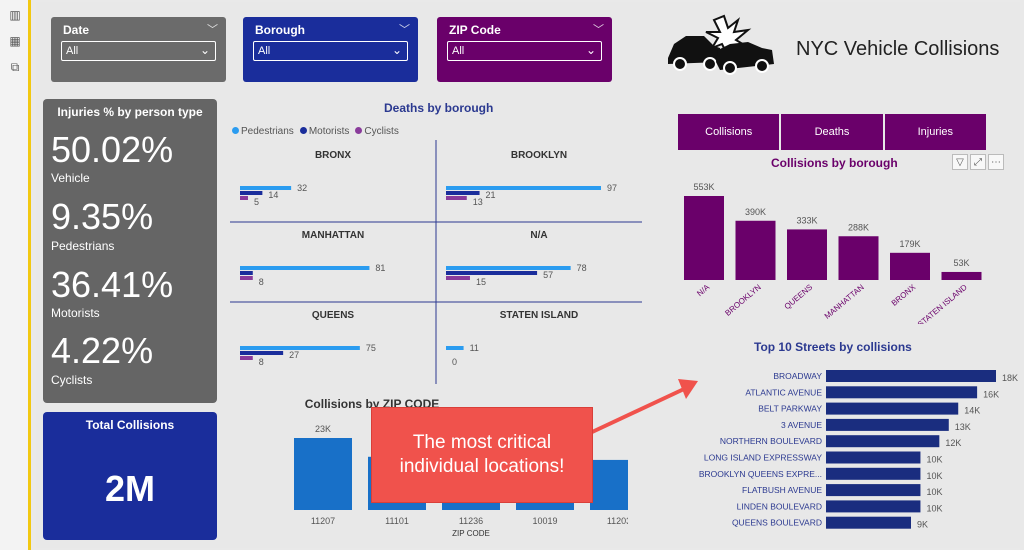  What do you see at coordinates (482, 466) in the screenshot?
I see `callout-line-2: individual locations!` at bounding box center [482, 466].